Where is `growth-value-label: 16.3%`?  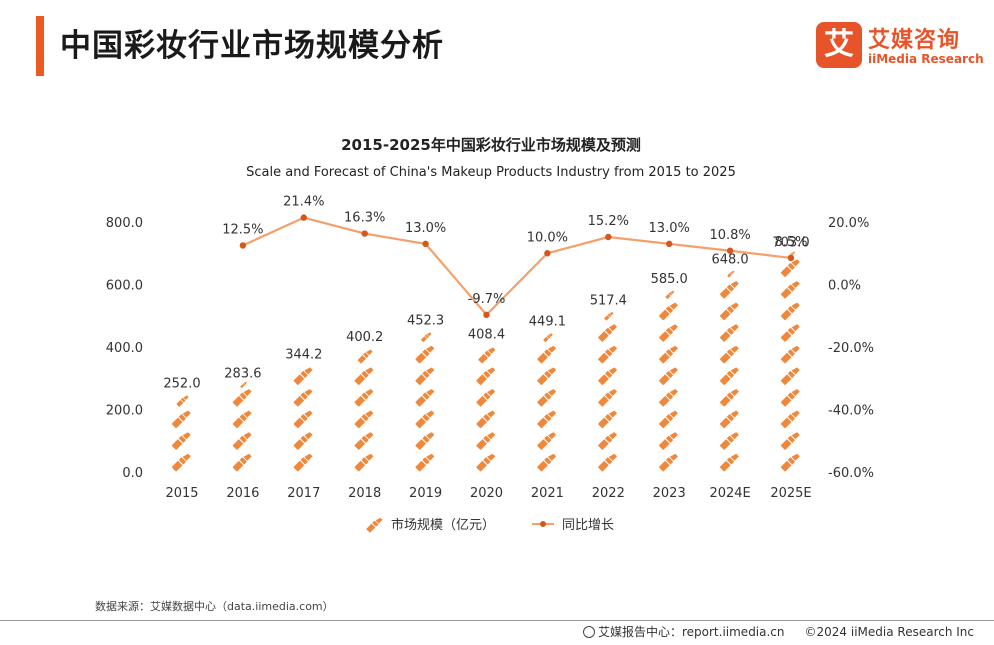
growth-value-label: 16.3% is located at coordinates (364, 218).